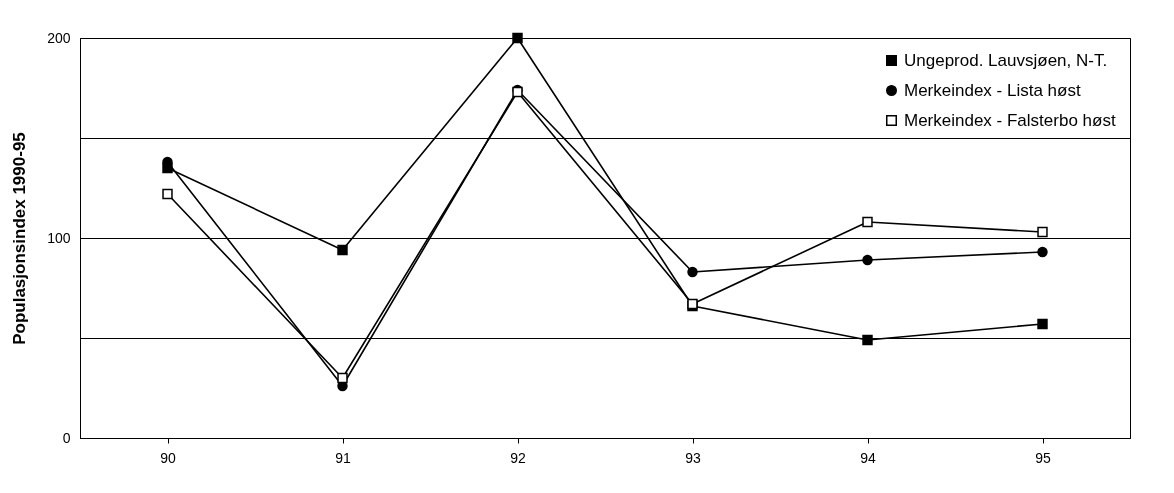 The image size is (1174, 493). I want to click on x-tick-label: 91, so click(343, 457).